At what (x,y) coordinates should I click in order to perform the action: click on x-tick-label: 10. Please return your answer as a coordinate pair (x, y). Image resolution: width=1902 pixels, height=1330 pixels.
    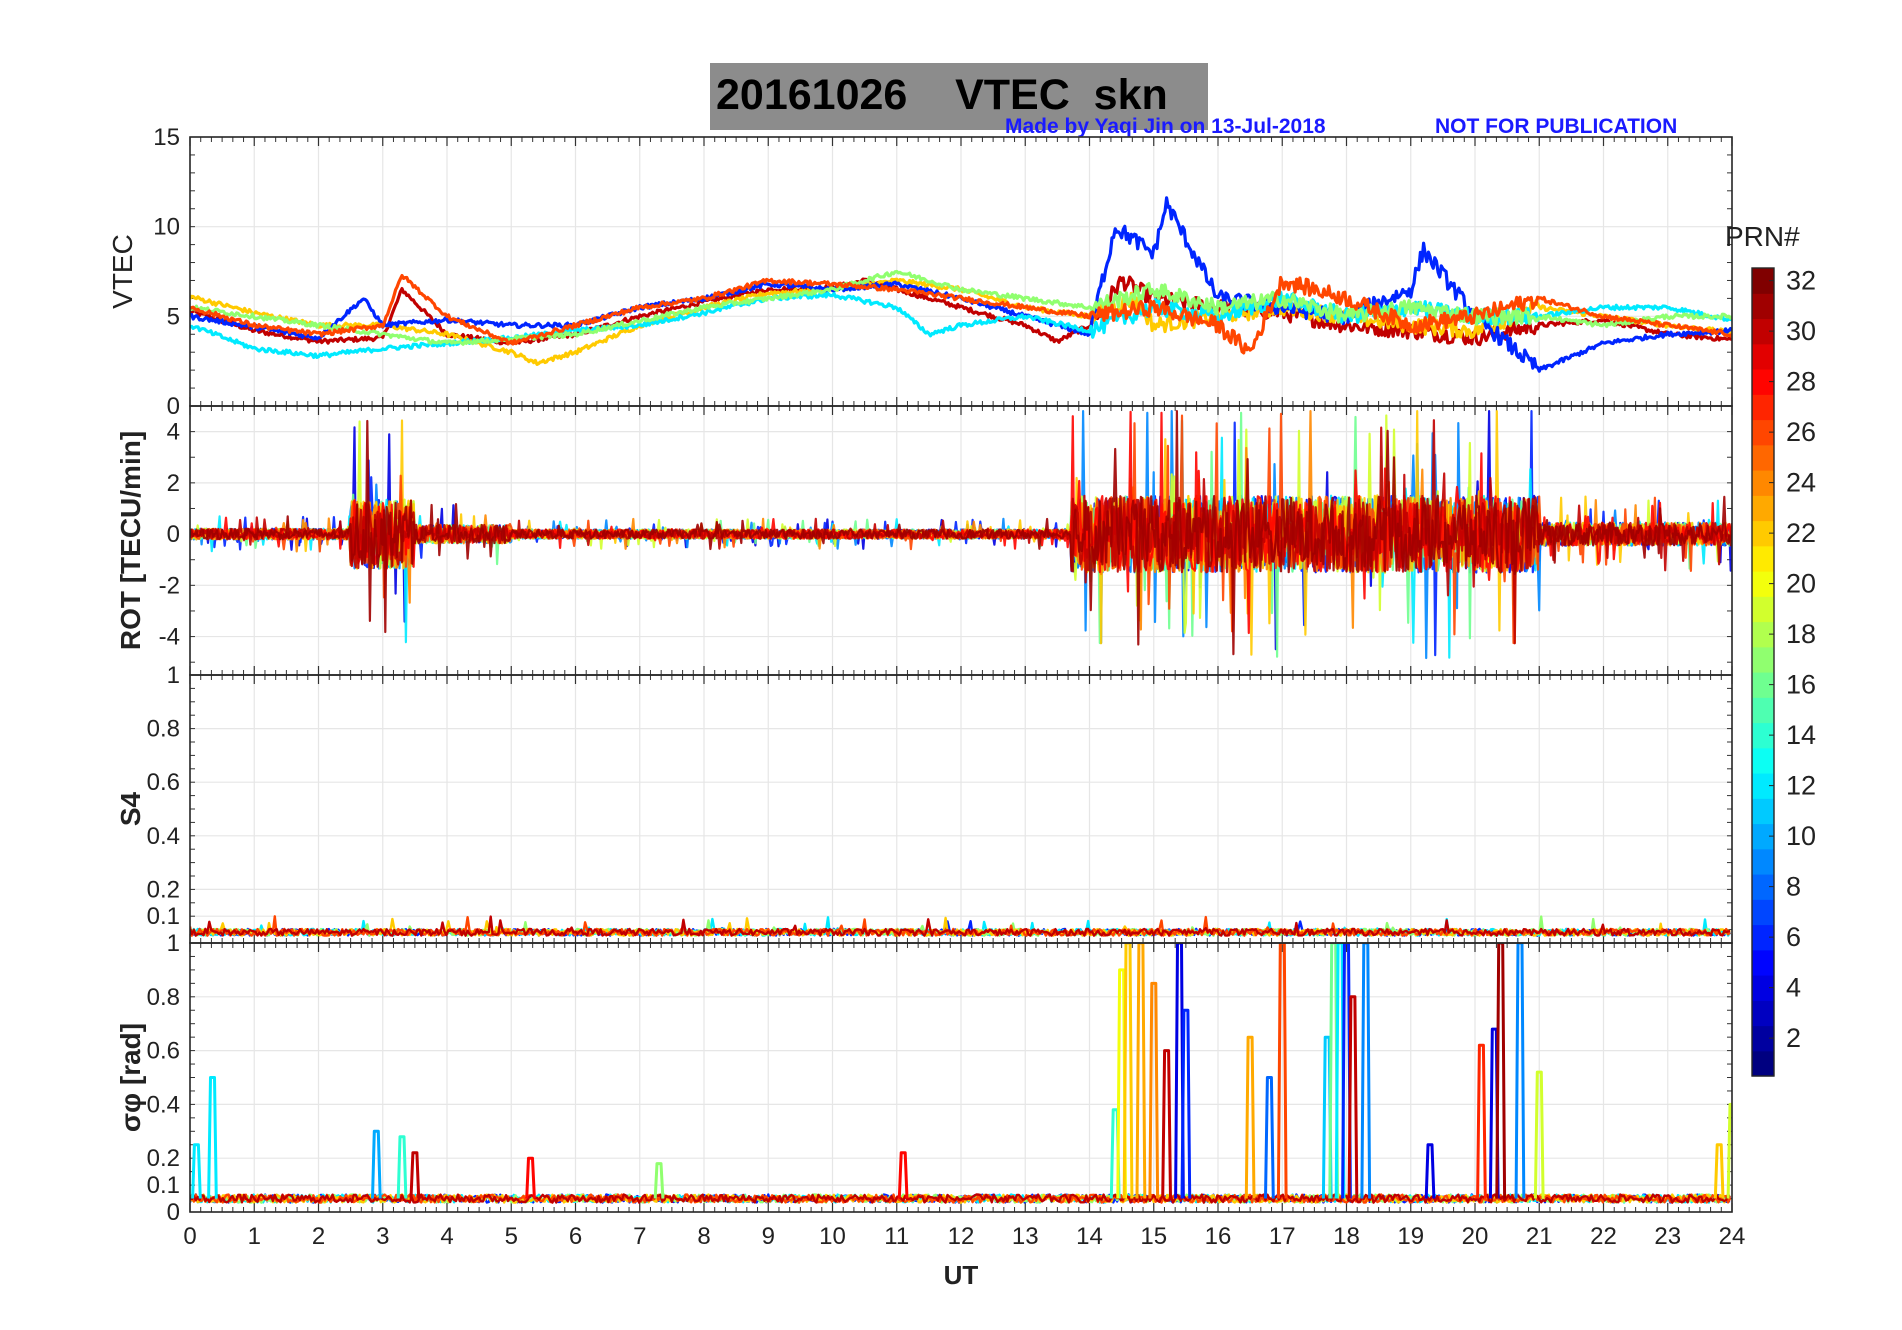
    Looking at the image, I should click on (832, 1236).